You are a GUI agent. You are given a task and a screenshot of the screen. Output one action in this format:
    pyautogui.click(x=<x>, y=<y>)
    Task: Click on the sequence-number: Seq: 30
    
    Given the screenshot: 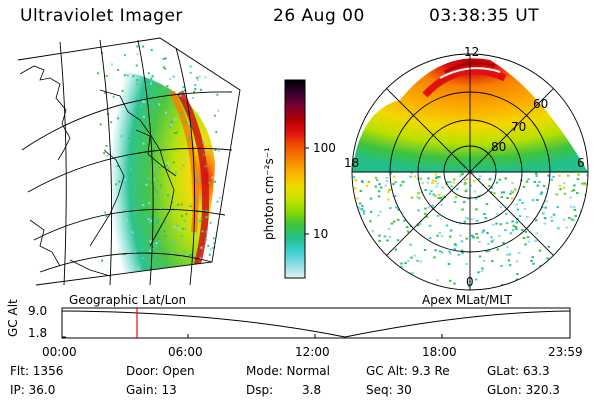 What is the action you would take?
    pyautogui.click(x=389, y=390)
    